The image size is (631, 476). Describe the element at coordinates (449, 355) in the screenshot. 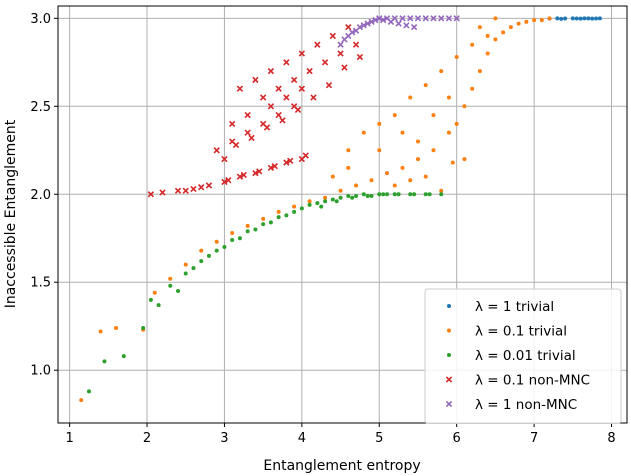

I see `legend-marker` at that location.